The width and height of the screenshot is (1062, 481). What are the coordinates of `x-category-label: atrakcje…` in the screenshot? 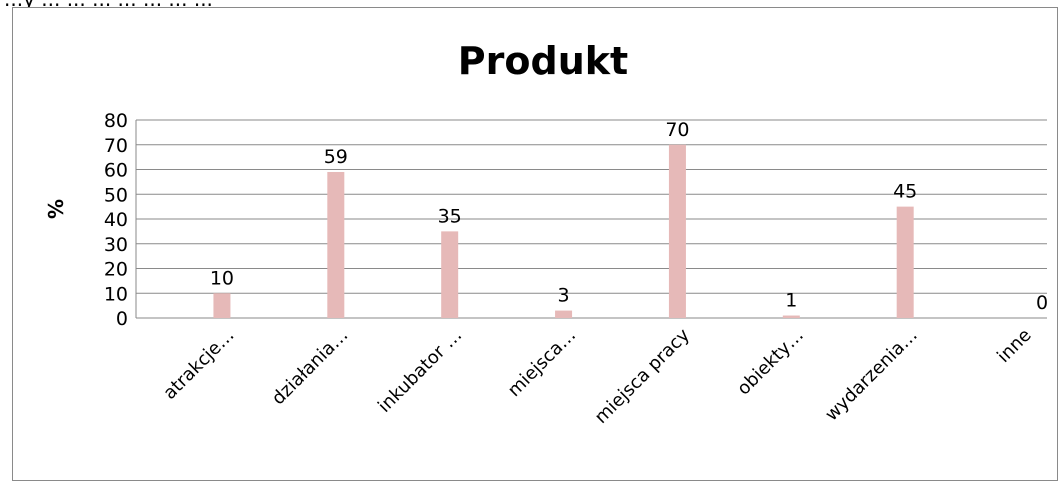 It's located at (198, 364).